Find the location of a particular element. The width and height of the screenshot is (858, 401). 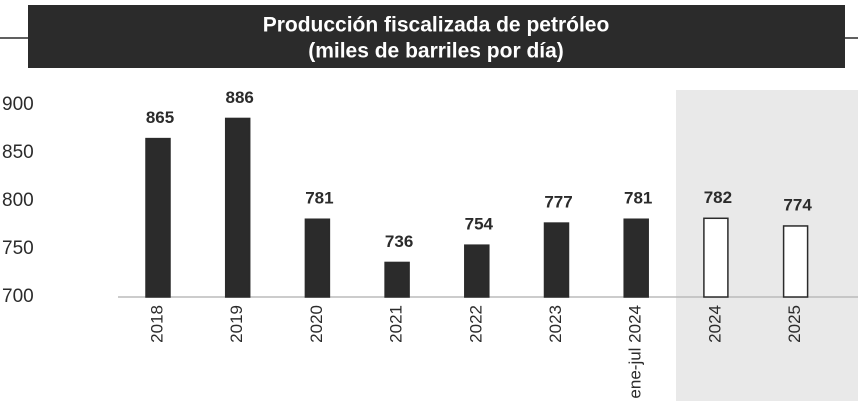

value-label: 865 is located at coordinates (160, 117).